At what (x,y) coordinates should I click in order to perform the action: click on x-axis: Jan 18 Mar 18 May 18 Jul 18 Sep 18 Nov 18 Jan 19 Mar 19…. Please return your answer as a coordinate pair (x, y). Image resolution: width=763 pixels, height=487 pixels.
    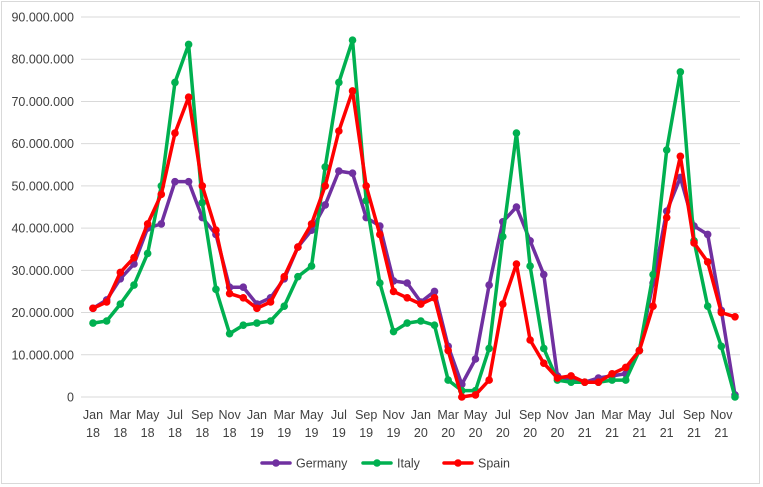
    Looking at the image, I should click on (408, 424).